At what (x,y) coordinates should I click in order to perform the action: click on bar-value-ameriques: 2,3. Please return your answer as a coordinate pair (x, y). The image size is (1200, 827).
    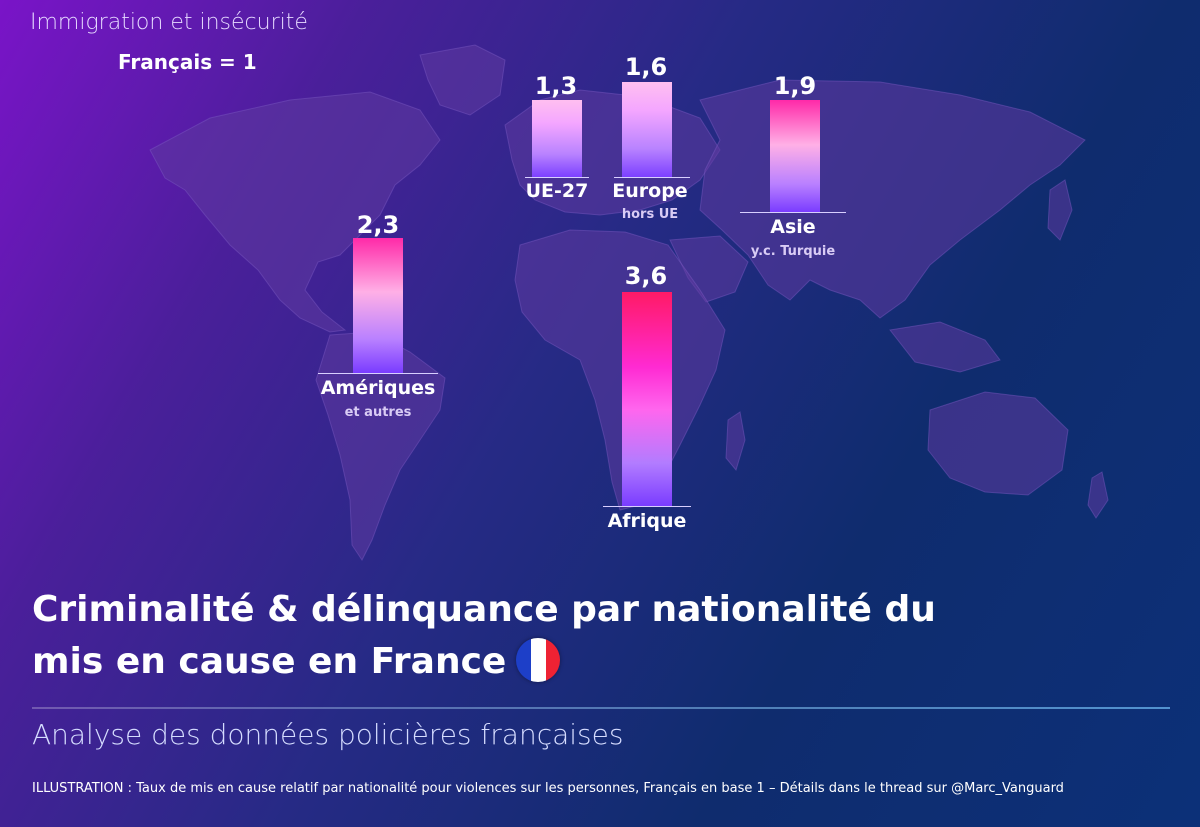
    Looking at the image, I should click on (378, 225).